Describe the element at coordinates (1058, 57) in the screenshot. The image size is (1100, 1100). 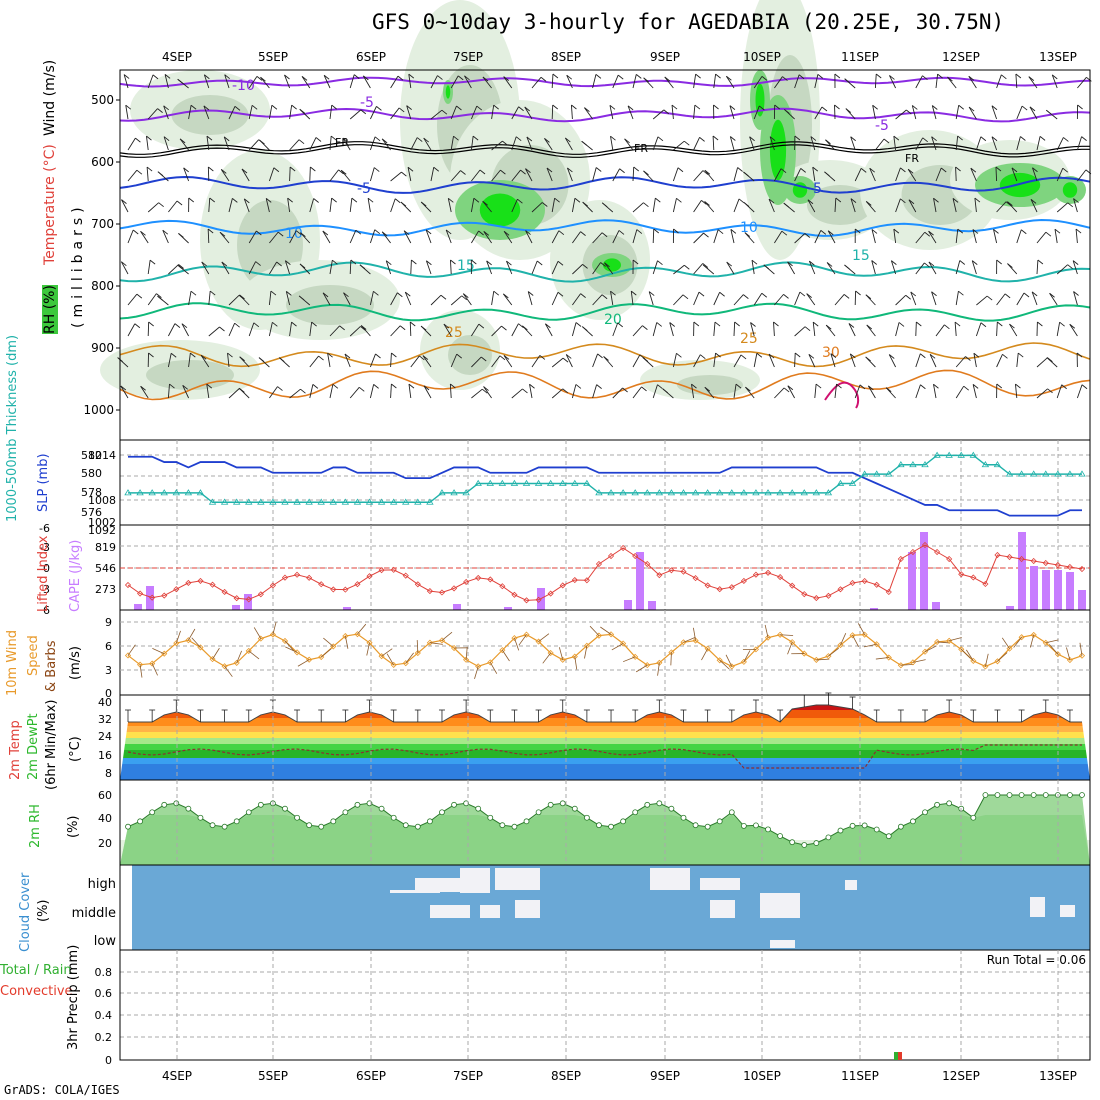
I see `top-date-label: 13SEP` at that location.